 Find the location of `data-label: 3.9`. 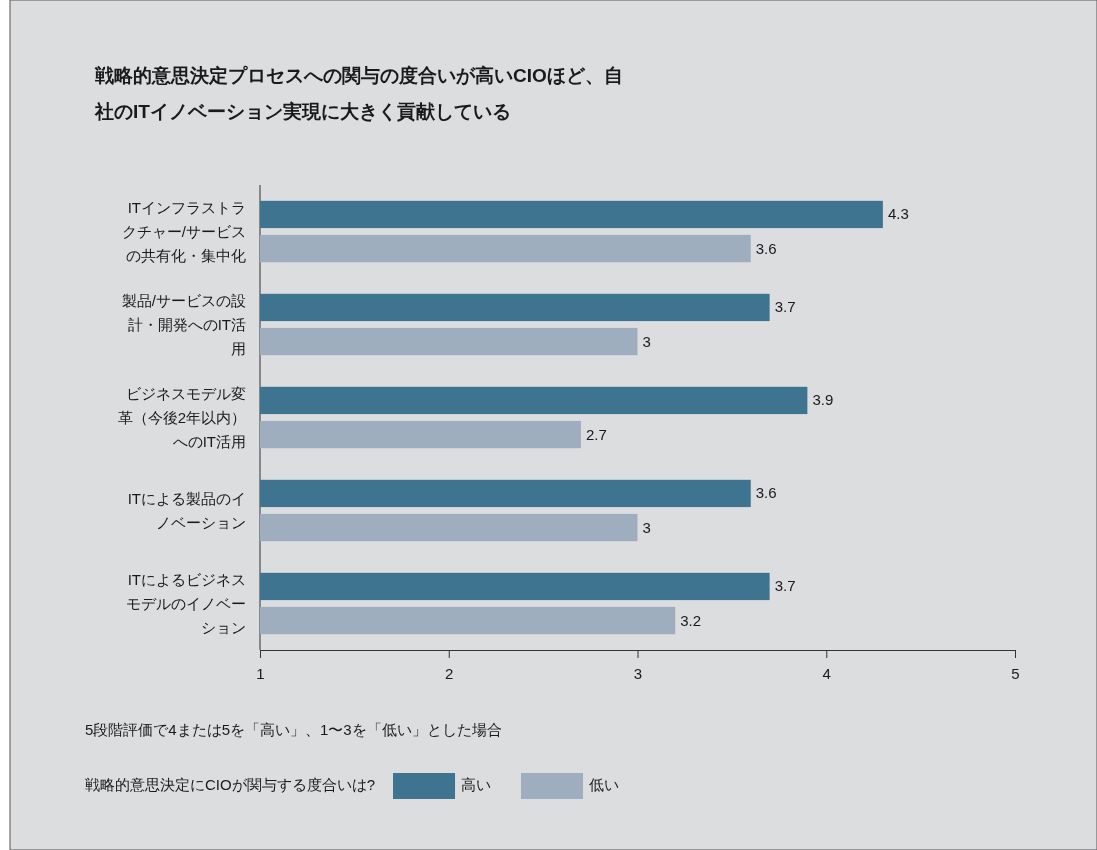

data-label: 3.9 is located at coordinates (823, 400).